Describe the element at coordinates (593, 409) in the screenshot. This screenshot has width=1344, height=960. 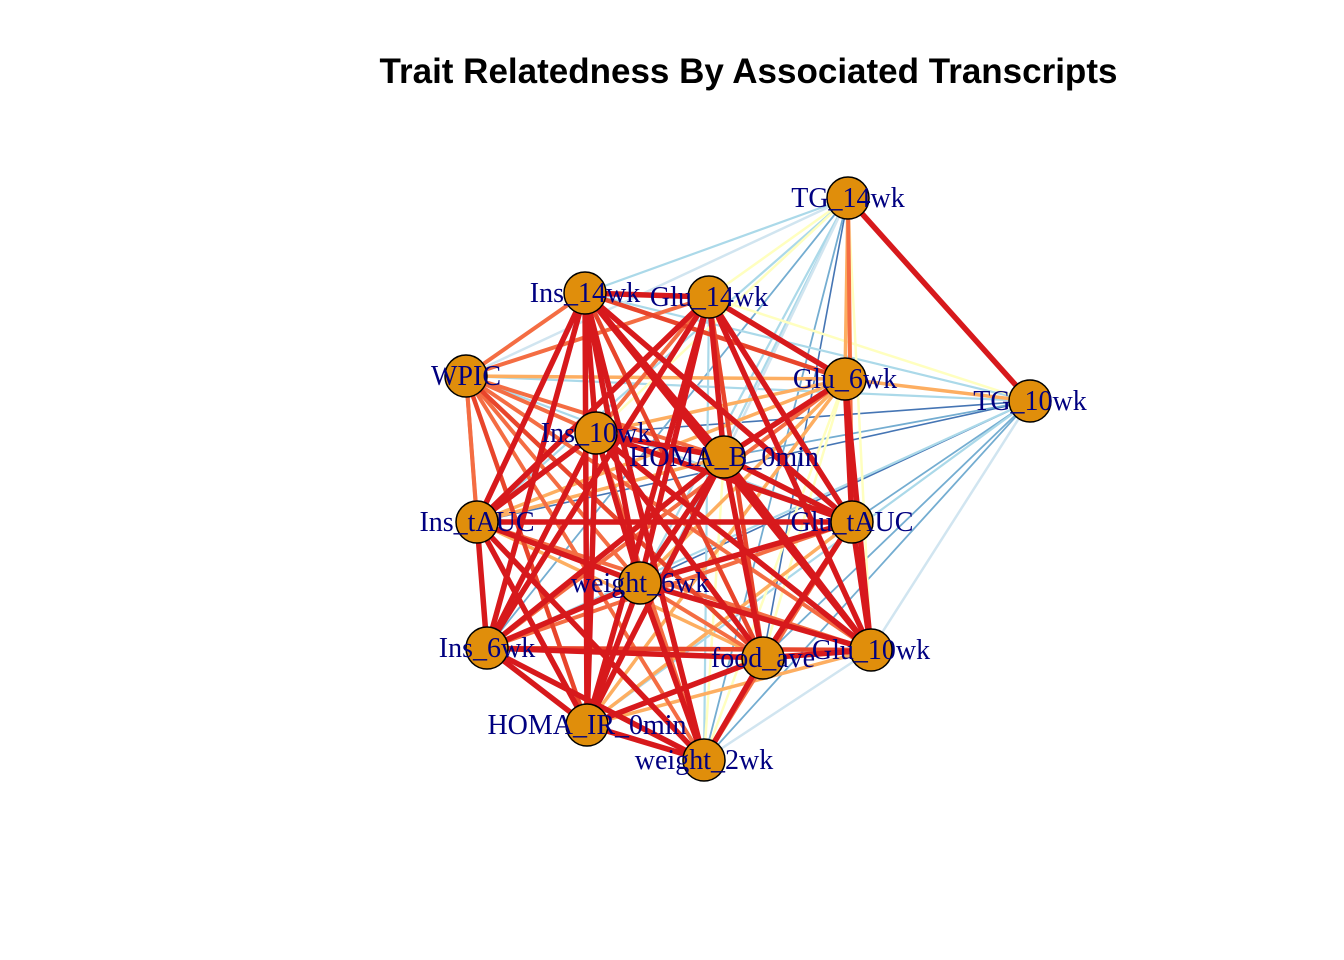
I see `edge-Glu_14wk-Ins_tAUC` at that location.